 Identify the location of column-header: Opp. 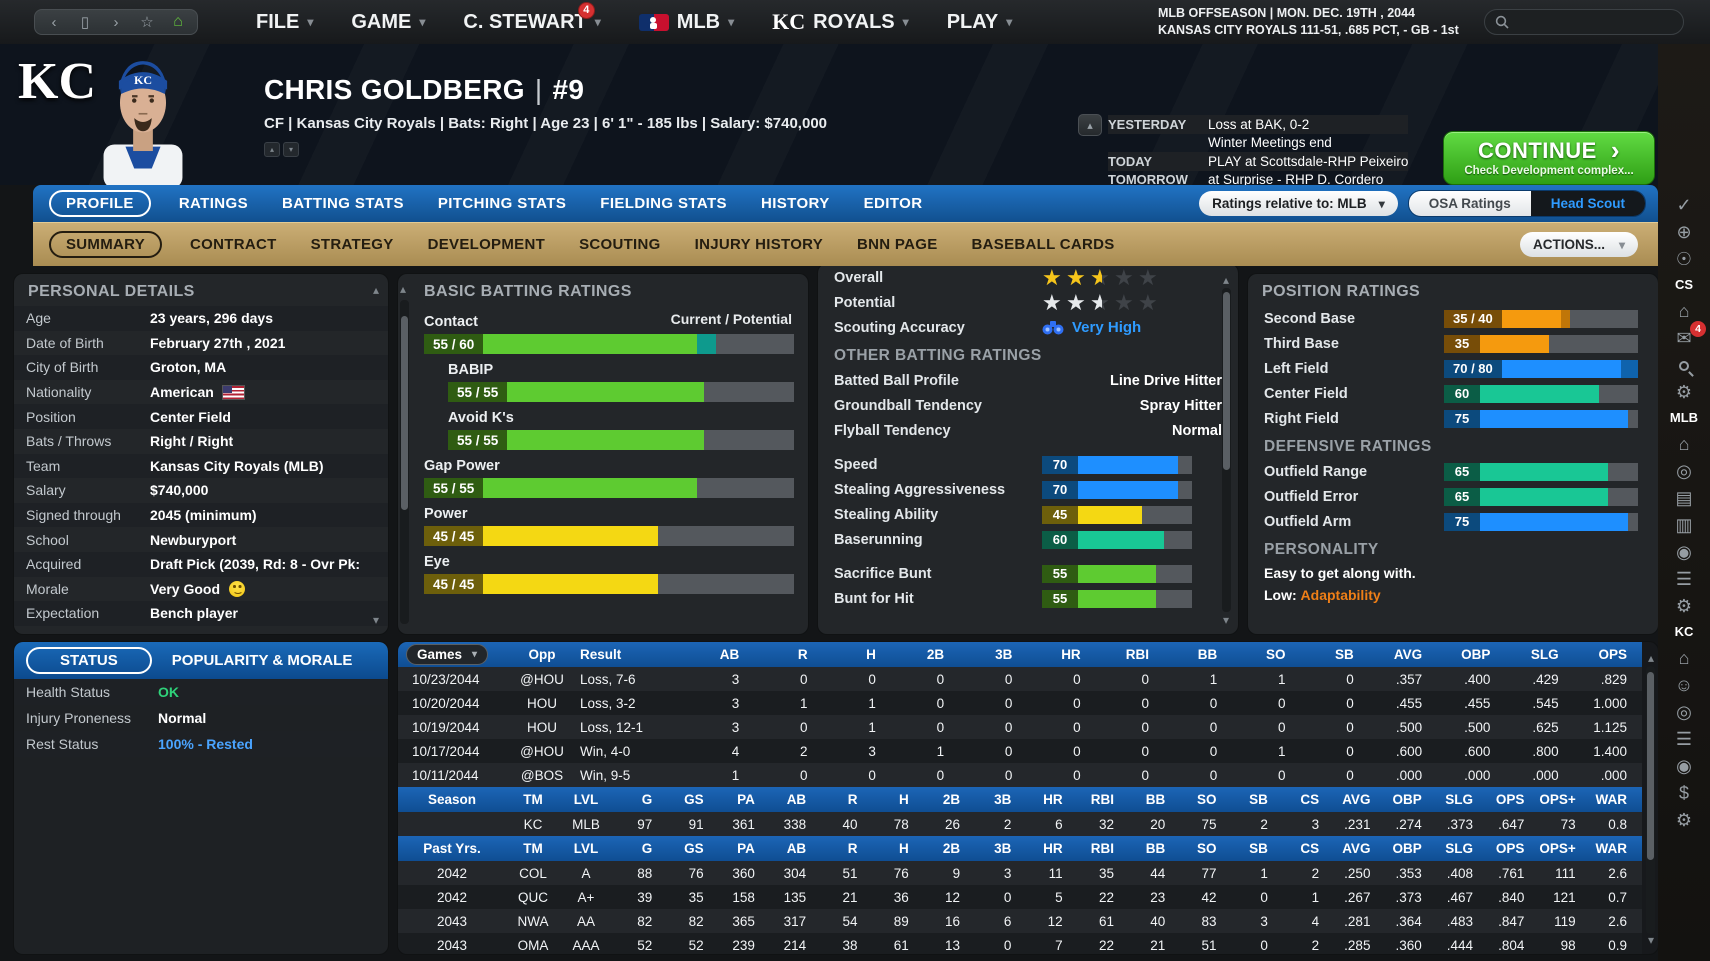
(544, 654).